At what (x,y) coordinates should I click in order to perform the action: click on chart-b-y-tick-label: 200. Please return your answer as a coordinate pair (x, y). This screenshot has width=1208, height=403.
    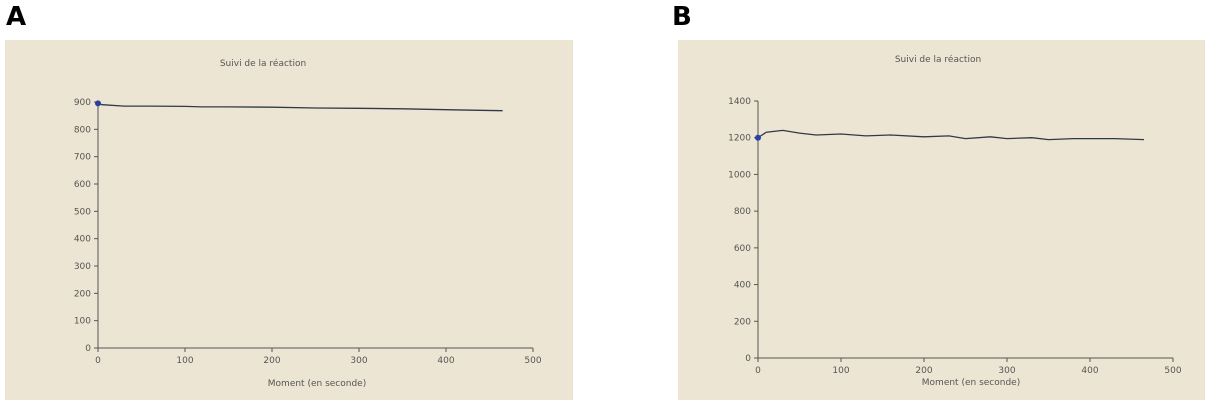
    Looking at the image, I should click on (742, 322).